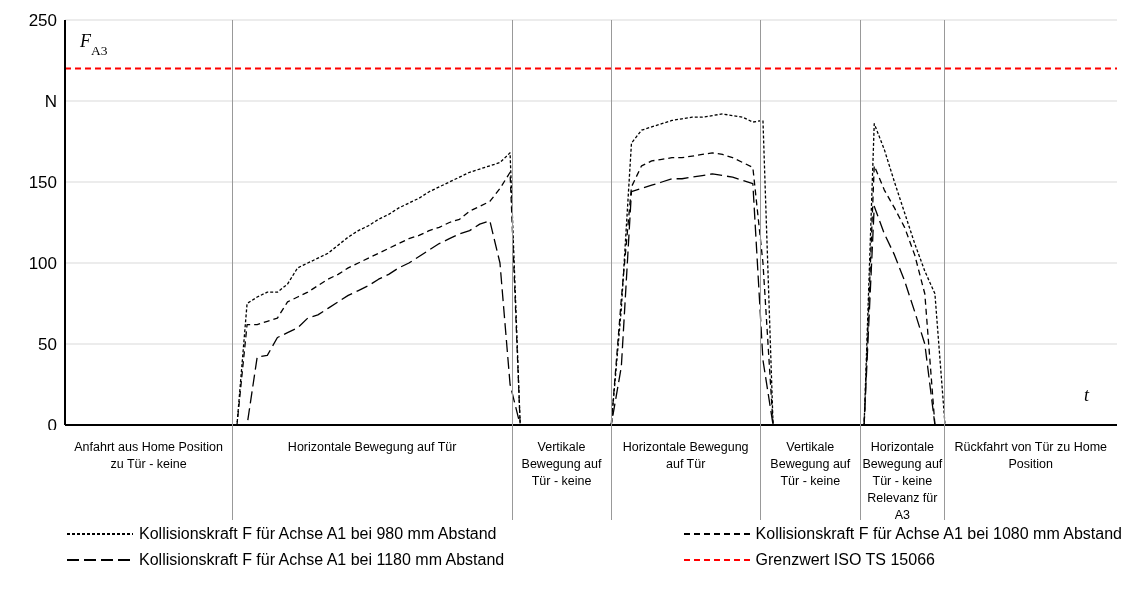  I want to click on y-tick-label: N, so click(50, 102).